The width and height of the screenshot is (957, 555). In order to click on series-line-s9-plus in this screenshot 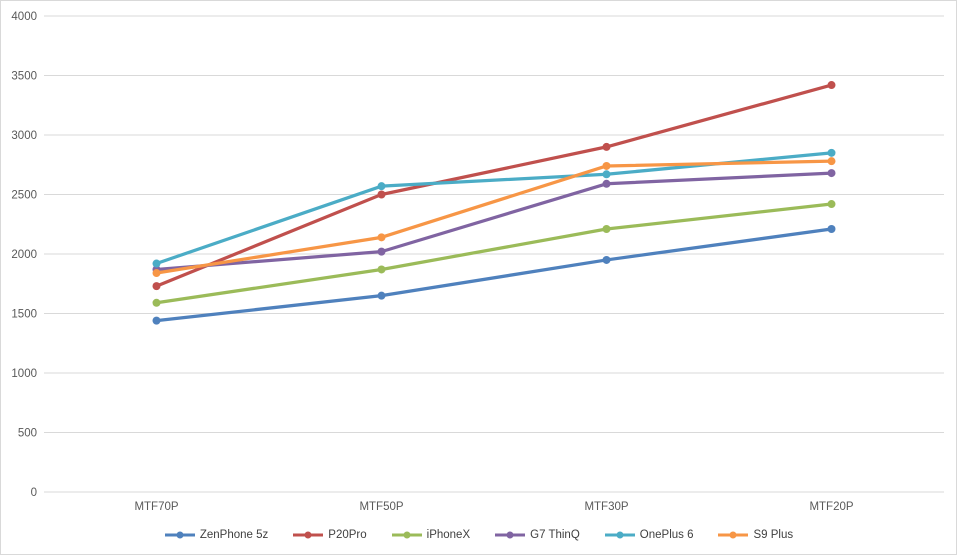, I will do `click(494, 217)`.